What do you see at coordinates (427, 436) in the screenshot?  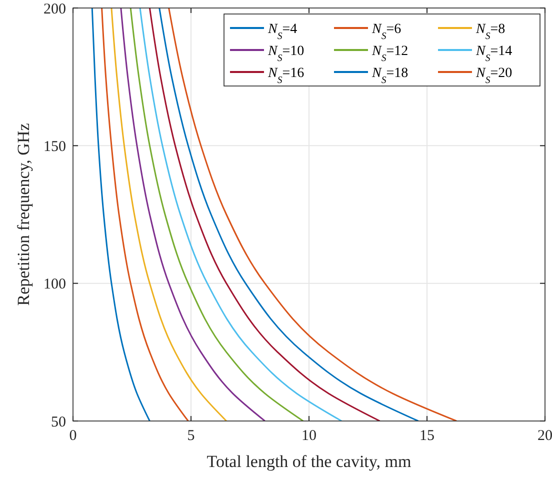 I see `x-tick-label: 15` at bounding box center [427, 436].